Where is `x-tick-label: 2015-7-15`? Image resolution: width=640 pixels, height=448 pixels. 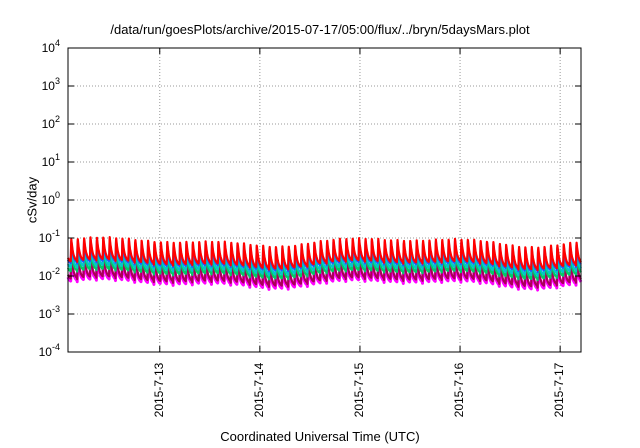
x-tick-label: 2015-7-15 is located at coordinates (358, 390).